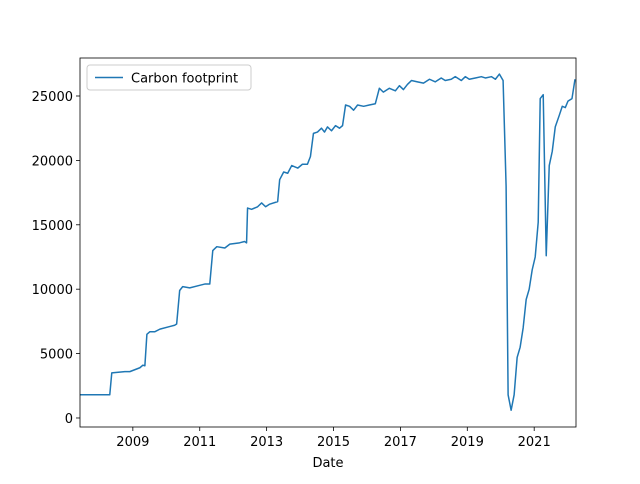 Image resolution: width=640 pixels, height=484 pixels. What do you see at coordinates (132, 442) in the screenshot?
I see `x-tick-label: 2009` at bounding box center [132, 442].